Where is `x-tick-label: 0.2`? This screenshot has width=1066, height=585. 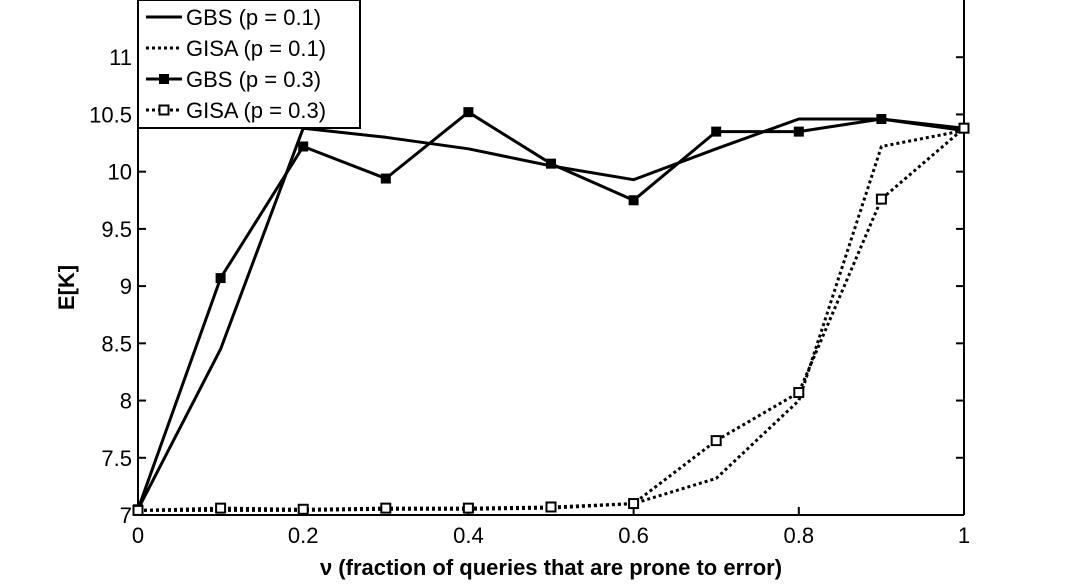
x-tick-label: 0.2 is located at coordinates (303, 535).